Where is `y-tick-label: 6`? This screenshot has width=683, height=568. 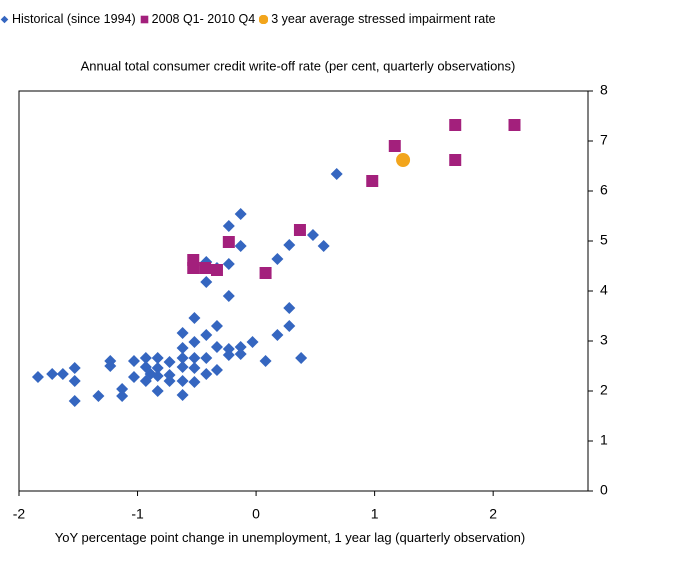 y-tick-label: 6 is located at coordinates (604, 190).